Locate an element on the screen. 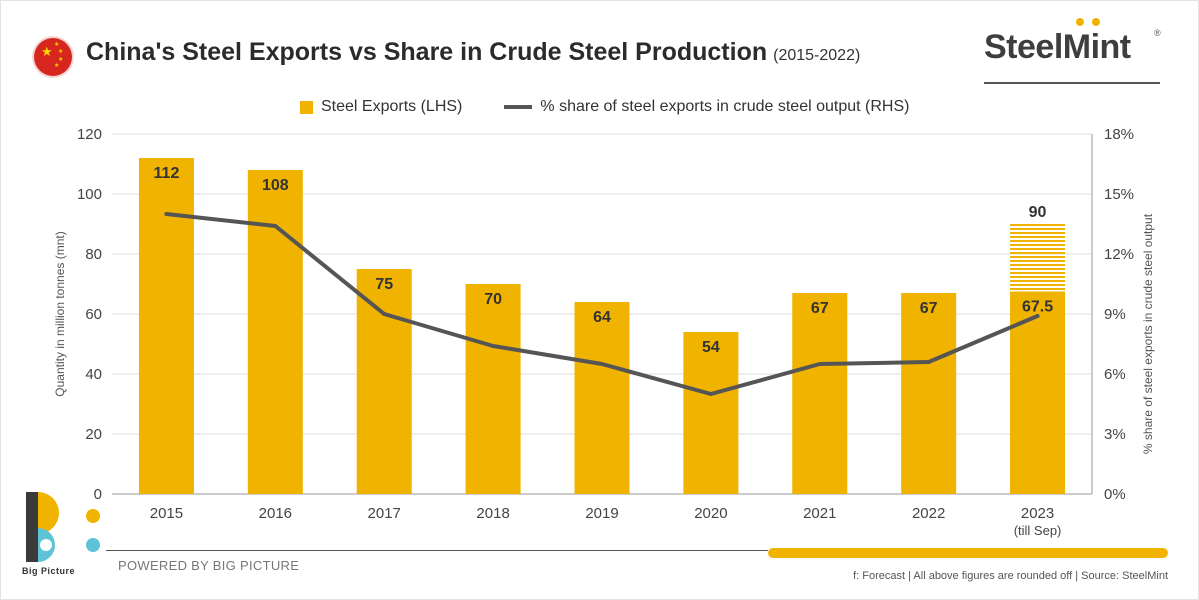 The width and height of the screenshot is (1199, 600). steelmint-logo: SteelMint ® is located at coordinates (1074, 42).